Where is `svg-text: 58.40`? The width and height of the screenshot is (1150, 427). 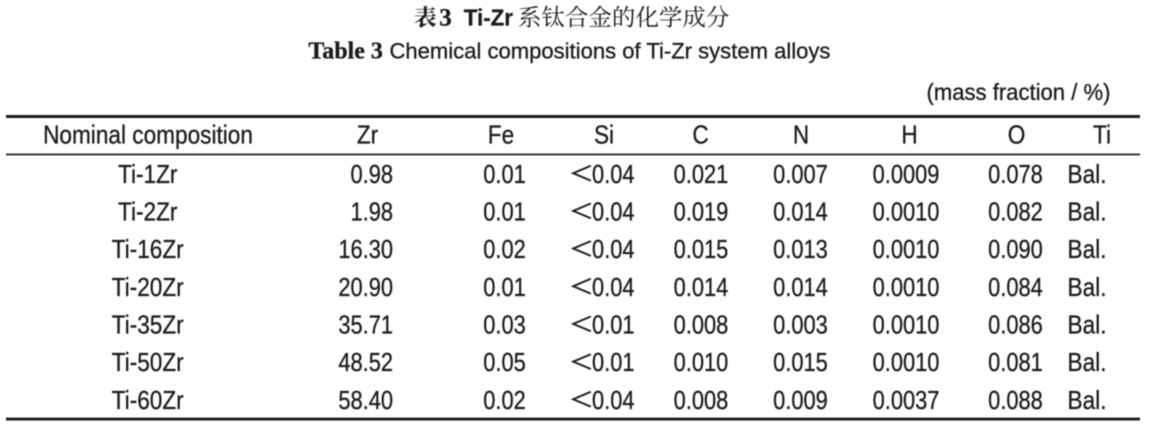
svg-text: 58.40 is located at coordinates (365, 400).